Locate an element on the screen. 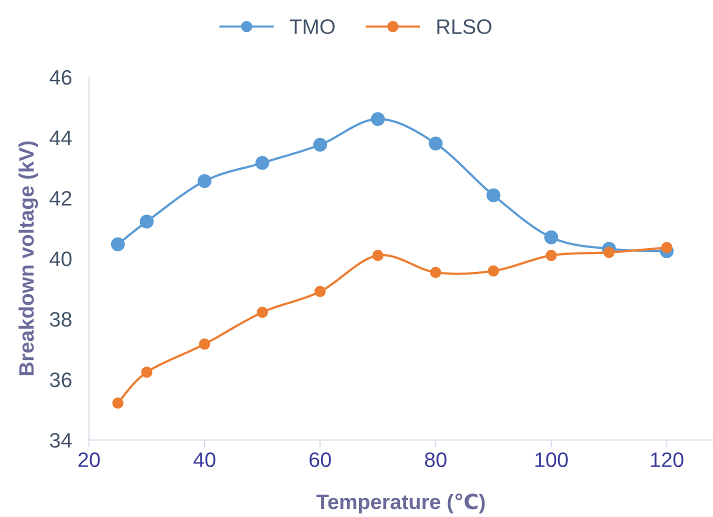 The width and height of the screenshot is (713, 517). x-tick-label: 40 is located at coordinates (204, 460).